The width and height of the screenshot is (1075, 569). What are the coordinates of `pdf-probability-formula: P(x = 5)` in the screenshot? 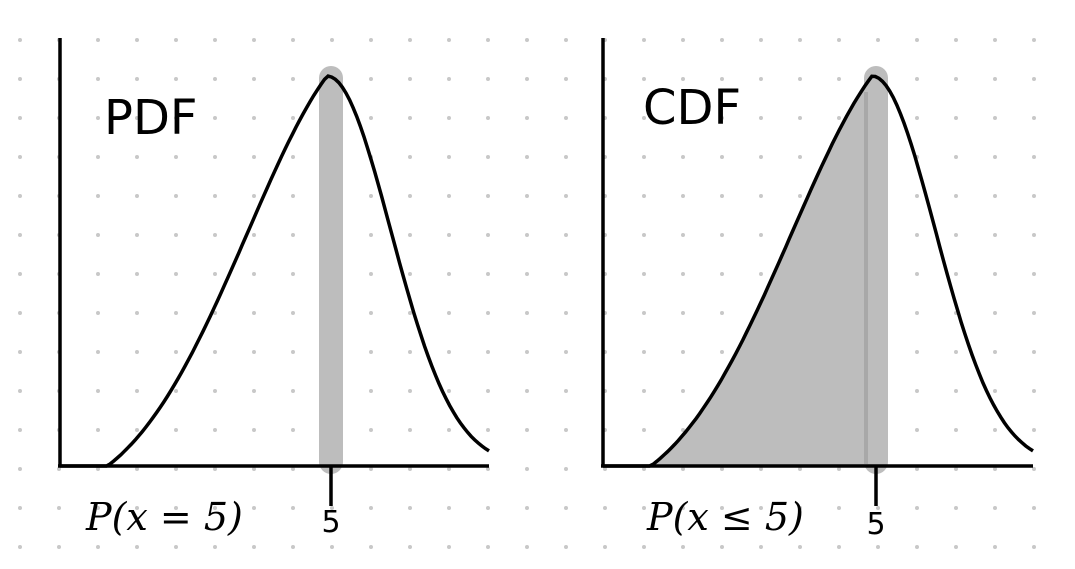 It's located at (164, 517).